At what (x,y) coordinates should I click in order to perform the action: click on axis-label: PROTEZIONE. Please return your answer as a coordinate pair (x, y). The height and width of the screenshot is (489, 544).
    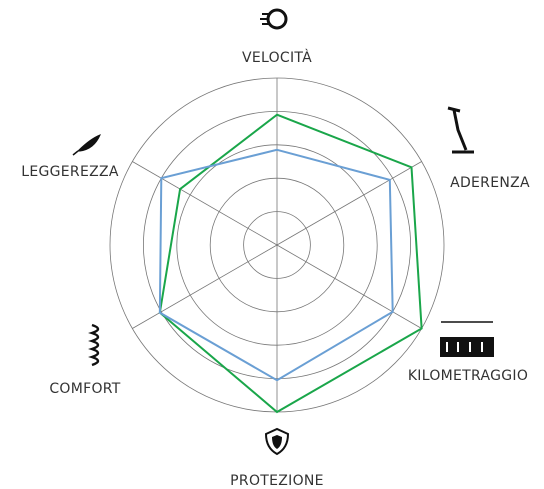
    Looking at the image, I should click on (277, 481).